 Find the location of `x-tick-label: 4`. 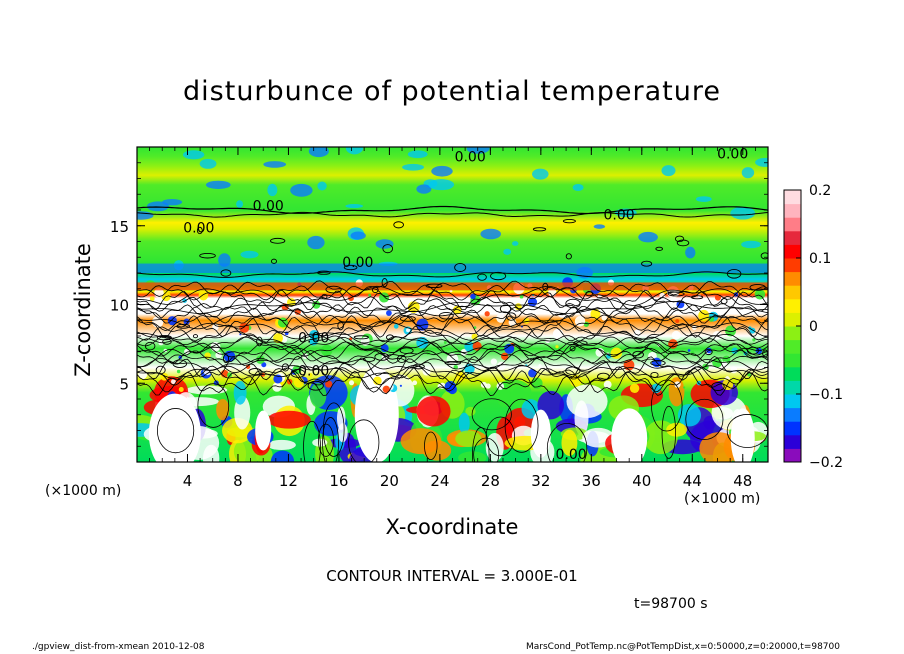

x-tick-label: 4 is located at coordinates (188, 481).